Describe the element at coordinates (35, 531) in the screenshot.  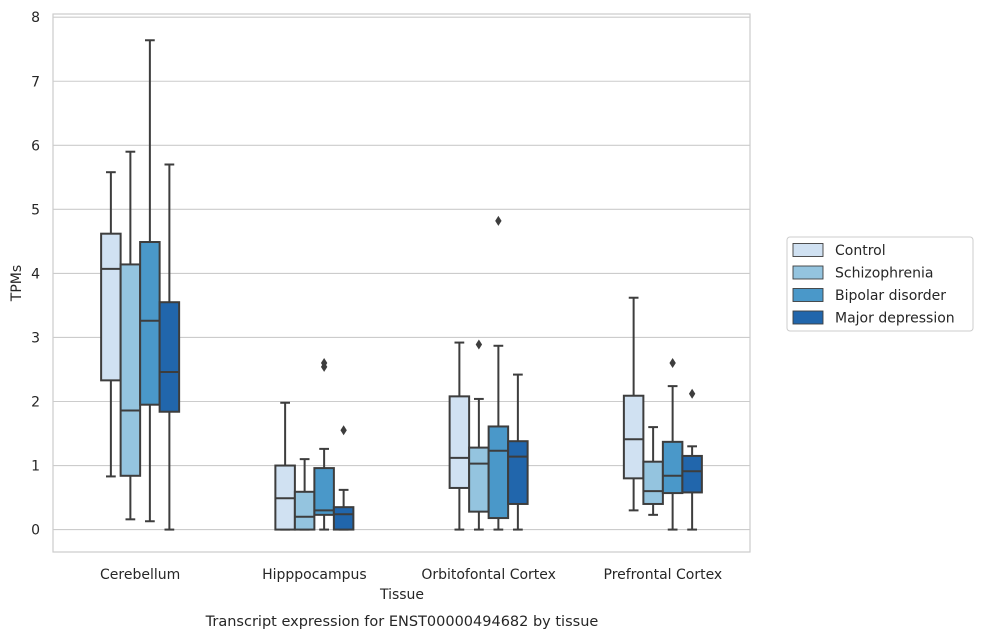
I see `y-tick-label-0: 0` at that location.